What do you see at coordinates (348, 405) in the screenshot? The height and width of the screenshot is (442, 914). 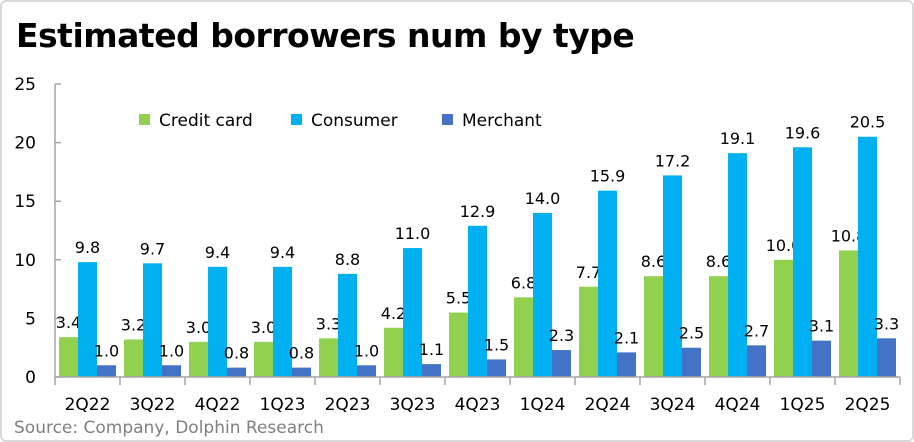 I see `x-tick-label: 2Q23` at bounding box center [348, 405].